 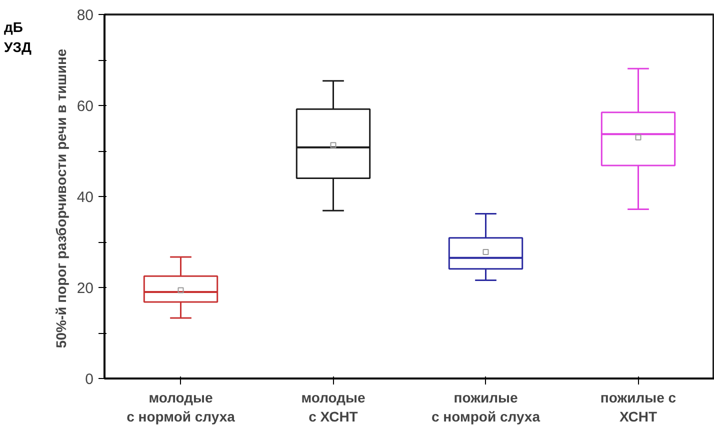 I want to click on x-tick-label: пожилые с ХСНТ, so click(x=638, y=407).